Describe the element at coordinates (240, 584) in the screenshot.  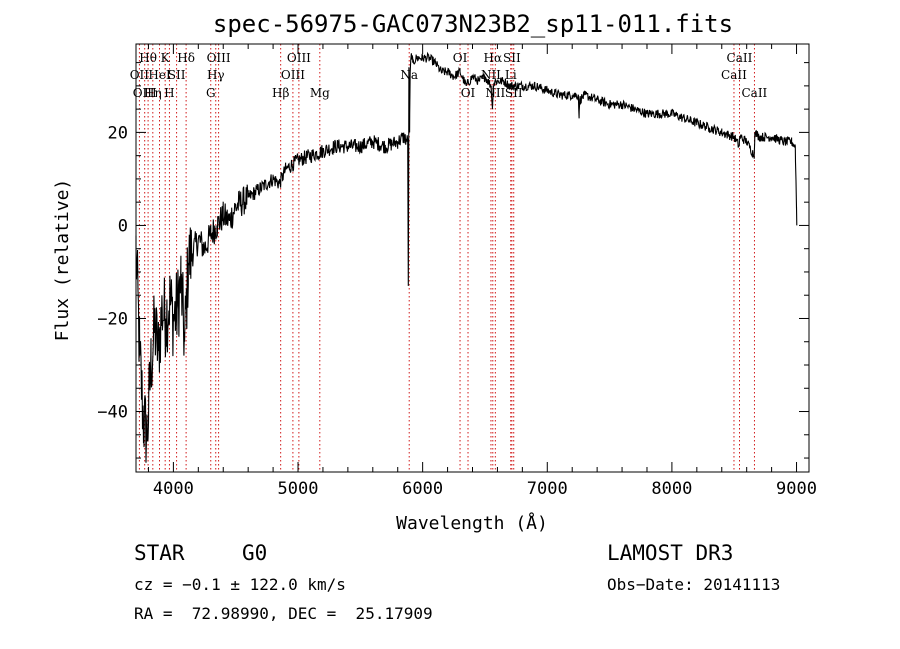
I see `redshift-text: cz = −0.1 ± 122.0 km/s` at that location.